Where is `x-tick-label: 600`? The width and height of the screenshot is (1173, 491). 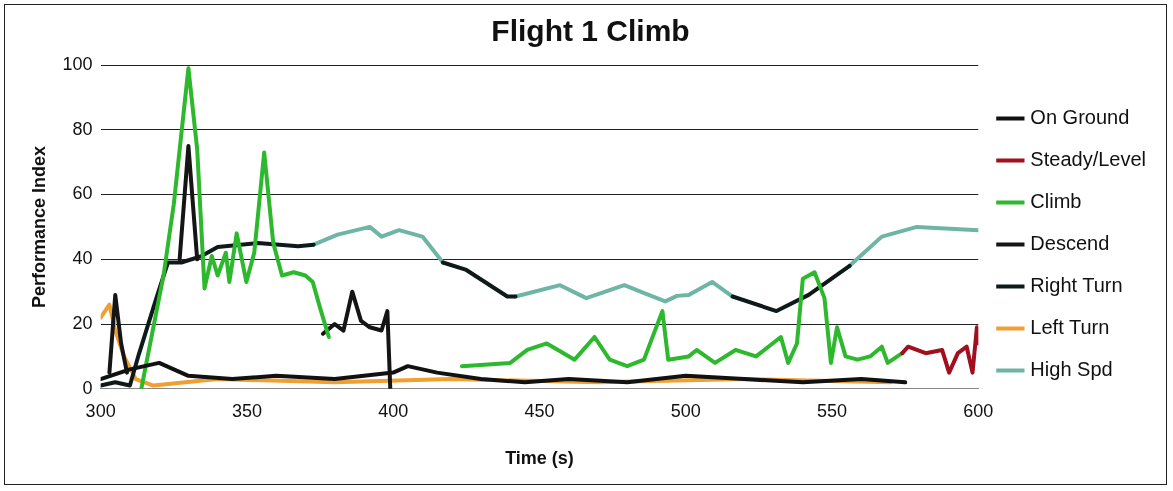
x-tick-label: 600 is located at coordinates (978, 410).